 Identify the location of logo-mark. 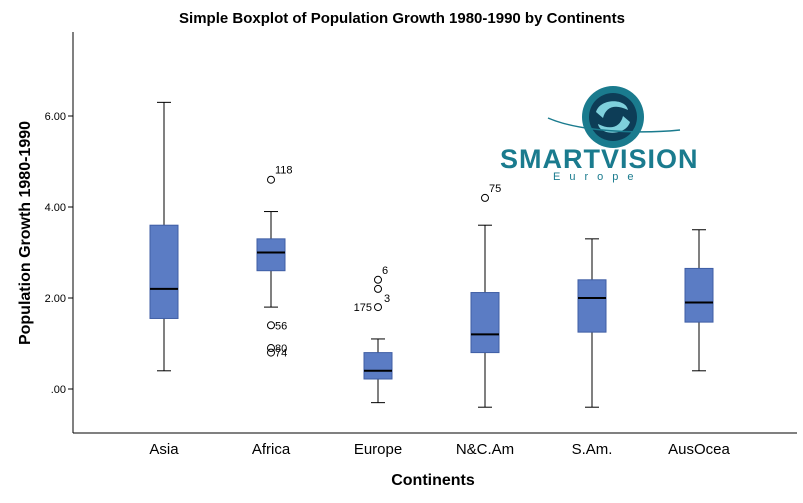
(614, 117).